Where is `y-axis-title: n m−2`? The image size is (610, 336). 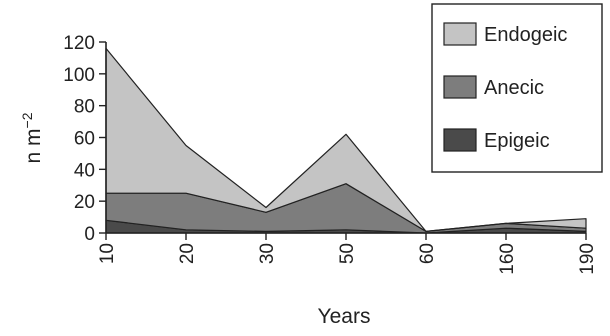 y-axis-title: n m−2 is located at coordinates (32, 137).